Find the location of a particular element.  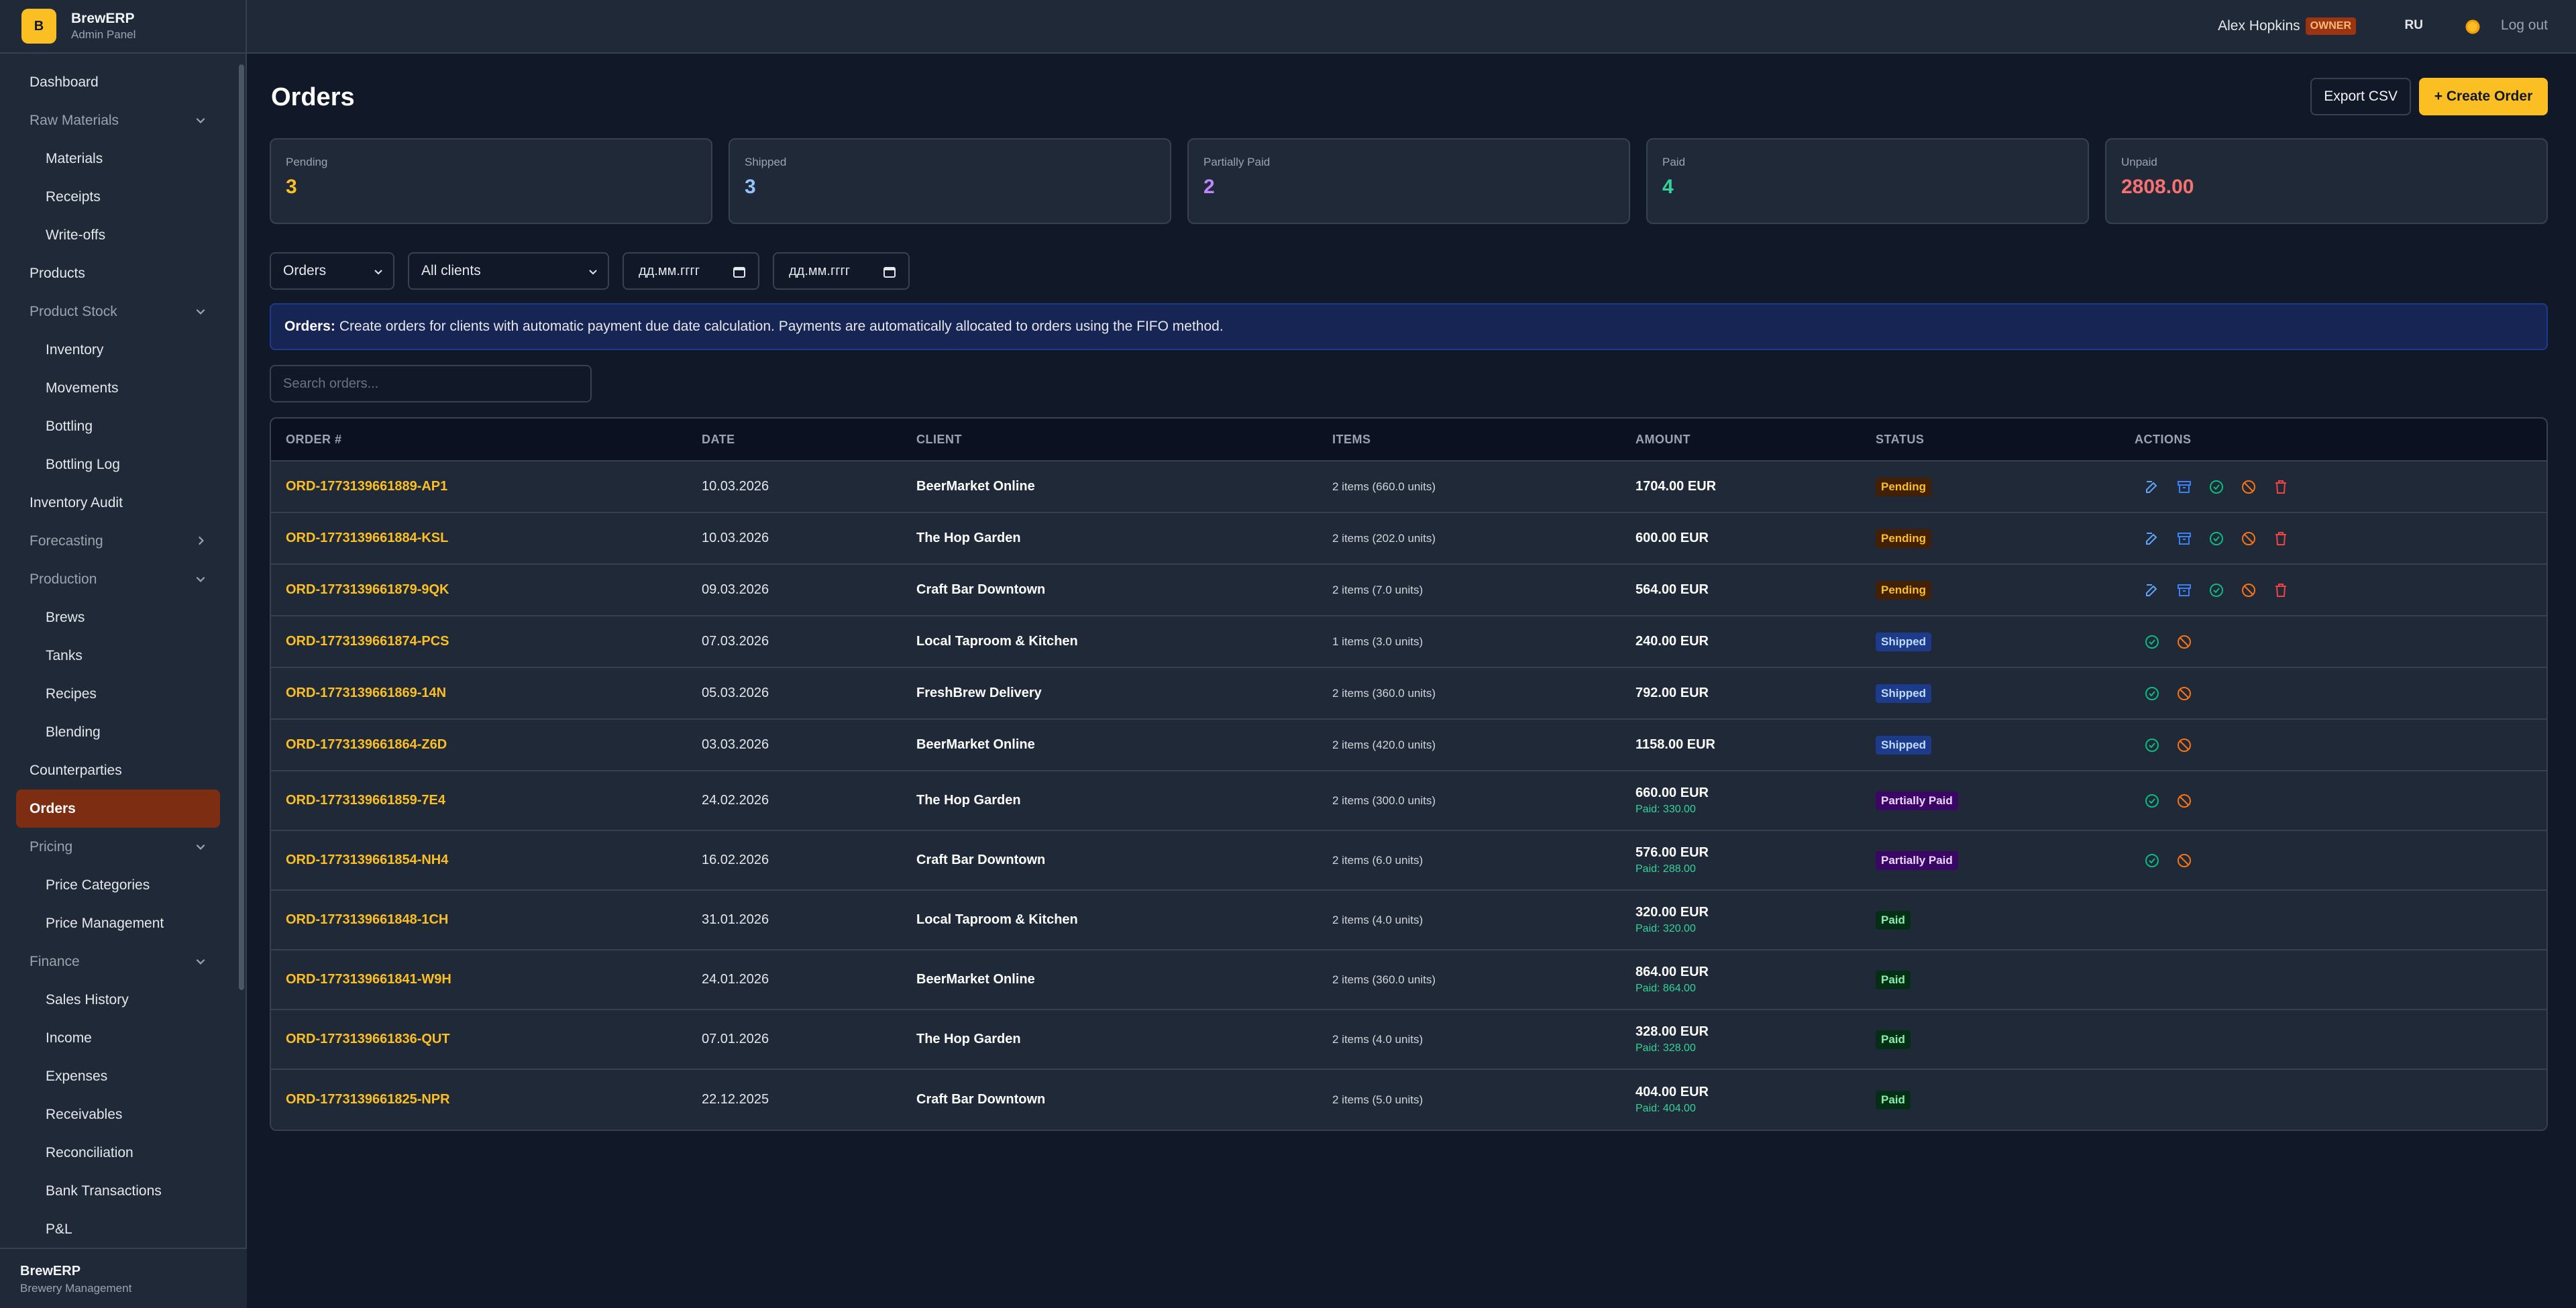

sidebar-item-blending: Blending is located at coordinates (118, 732).